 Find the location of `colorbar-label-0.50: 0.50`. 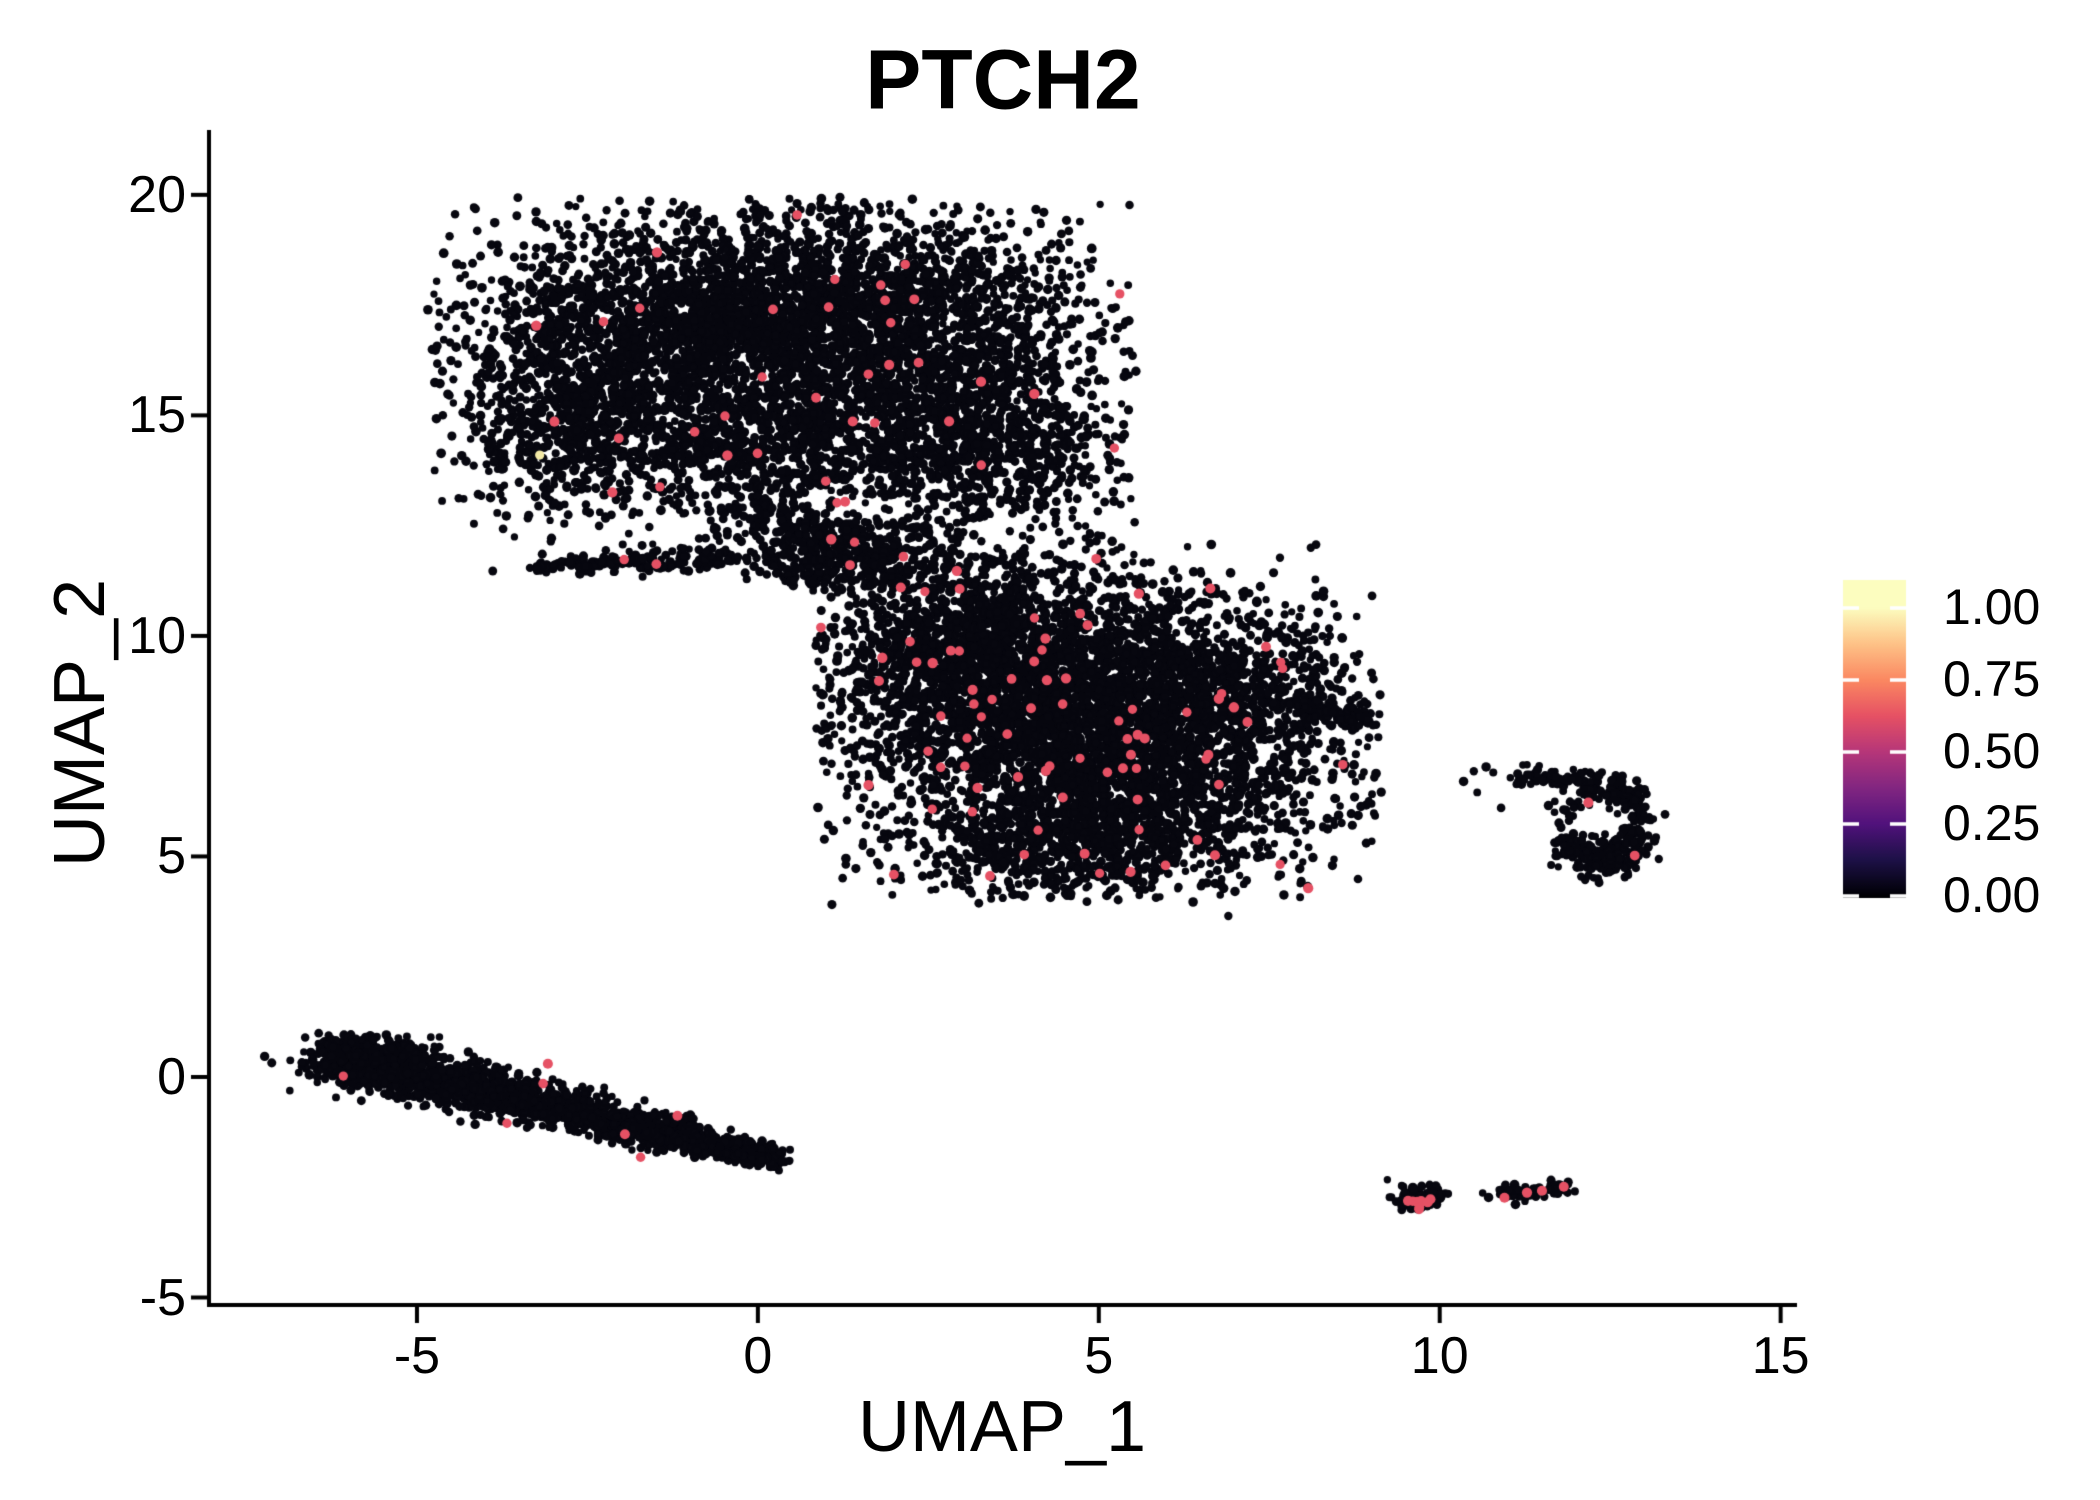

colorbar-label-0.50: 0.50 is located at coordinates (1992, 750).